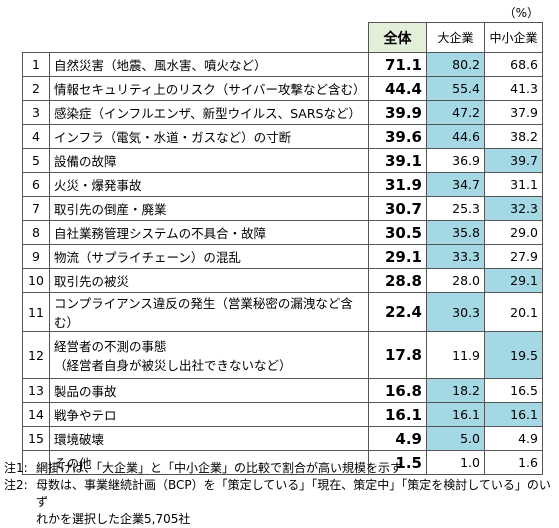  Describe the element at coordinates (397, 280) in the screenshot. I see `value-cell: 28.8` at that location.